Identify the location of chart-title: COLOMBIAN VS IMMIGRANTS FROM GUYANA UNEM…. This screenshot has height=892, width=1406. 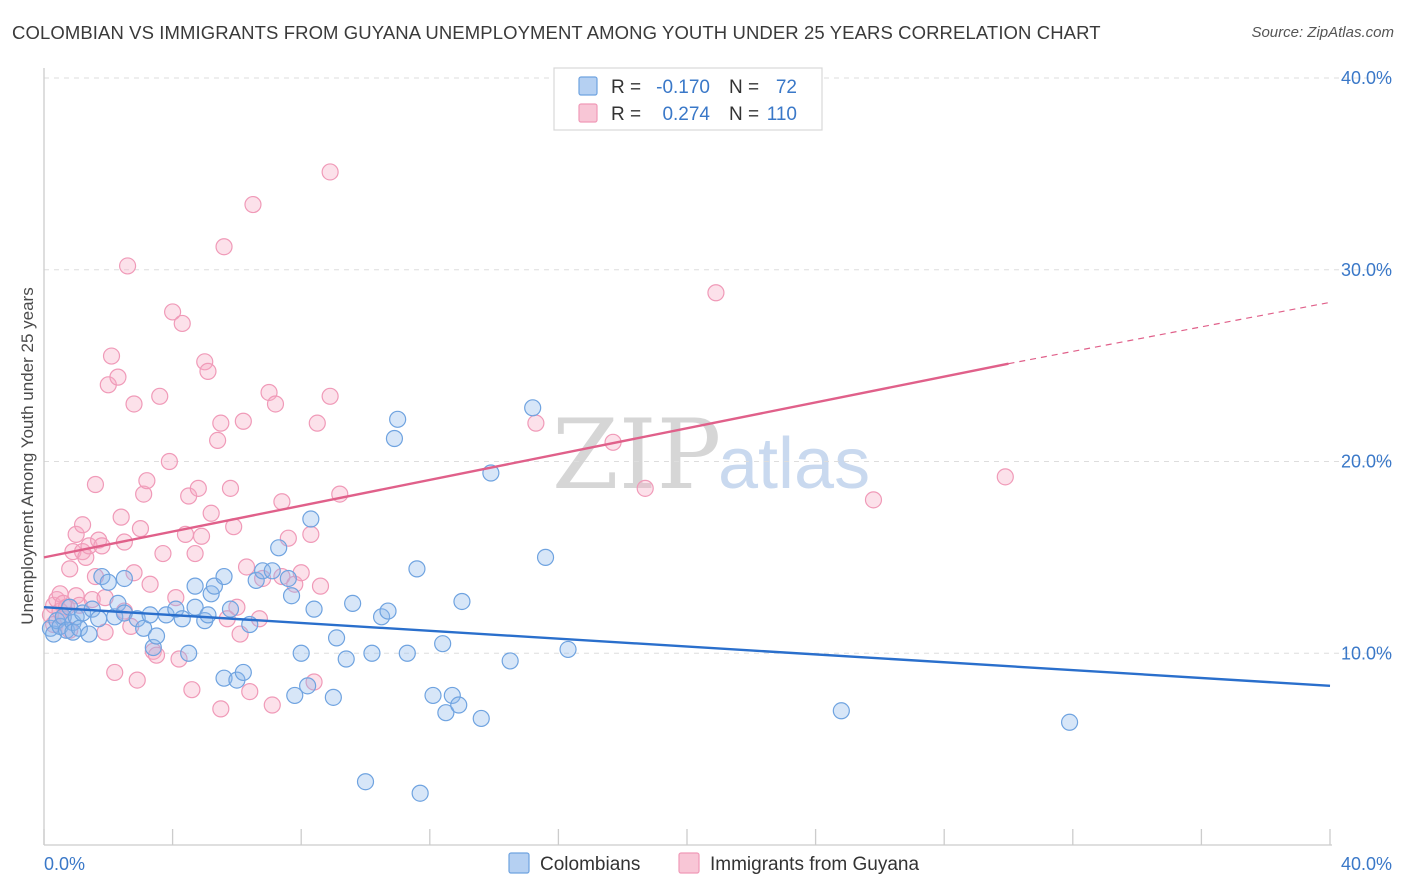
(556, 32).